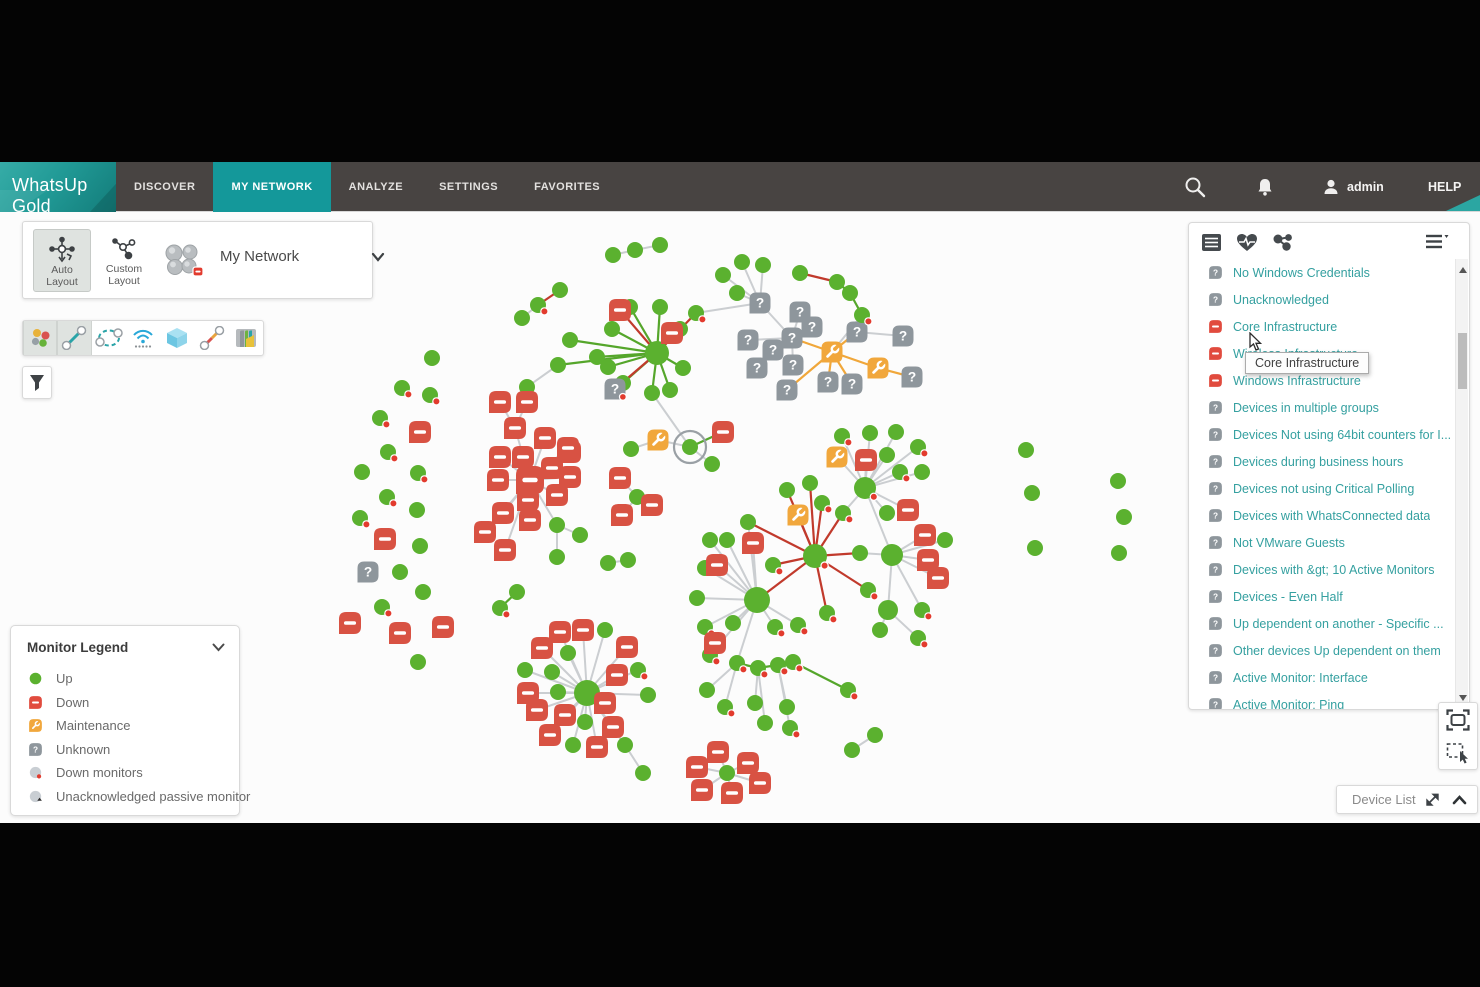  I want to click on tab-settings: SETTINGS, so click(469, 187).